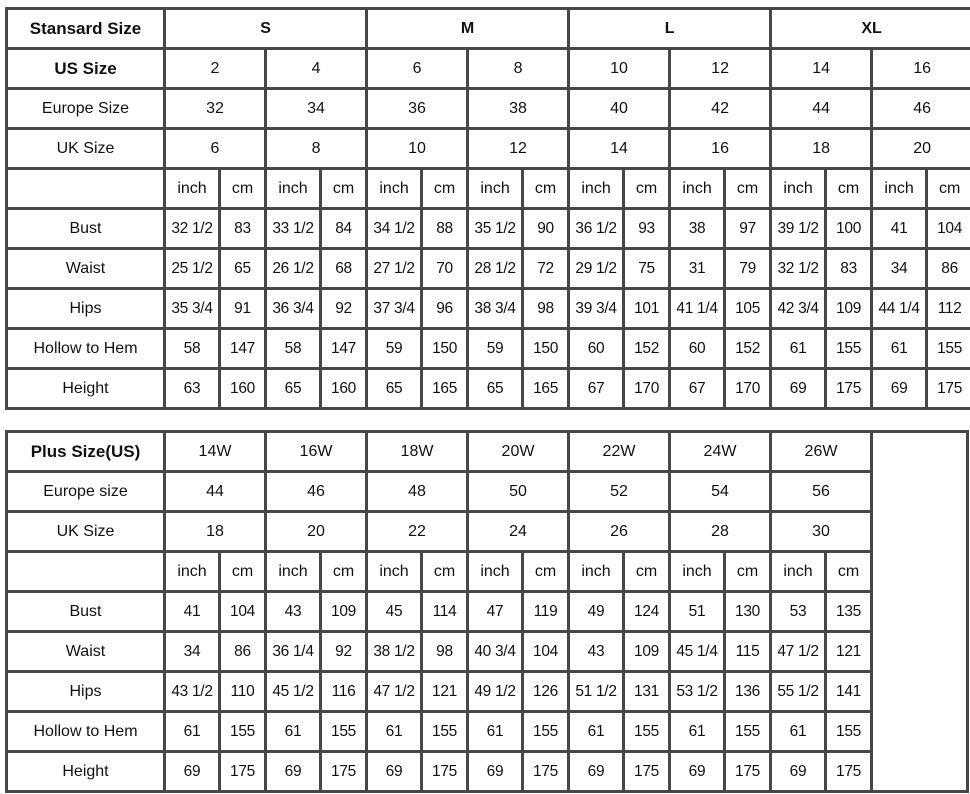 The width and height of the screenshot is (970, 794). Describe the element at coordinates (495, 308) in the screenshot. I see `measurement-value: 38 3/4` at that location.